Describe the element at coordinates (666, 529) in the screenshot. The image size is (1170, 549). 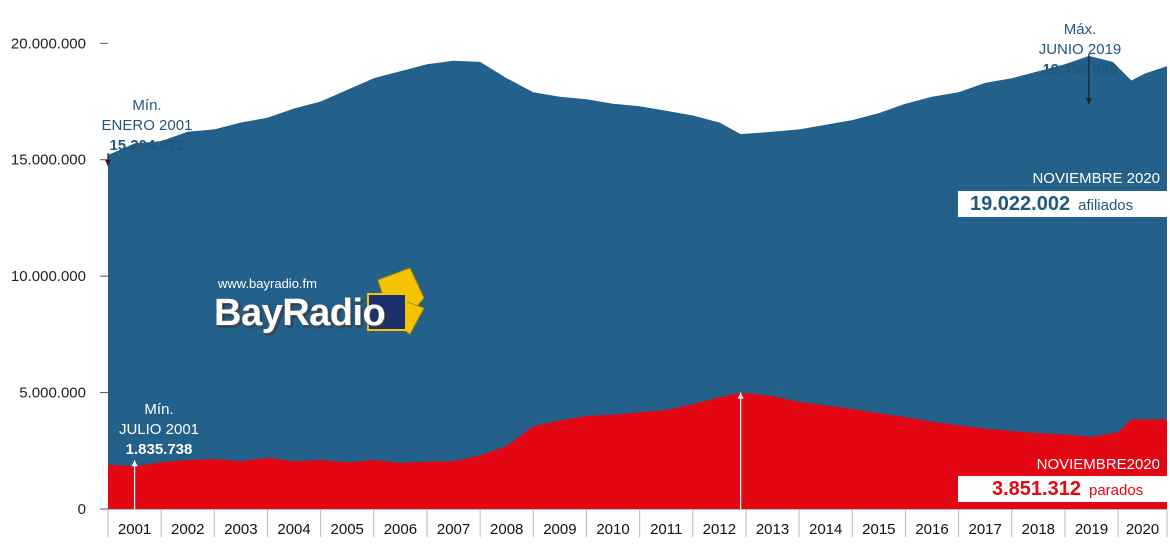
I see `x-tick-label: 2011` at that location.